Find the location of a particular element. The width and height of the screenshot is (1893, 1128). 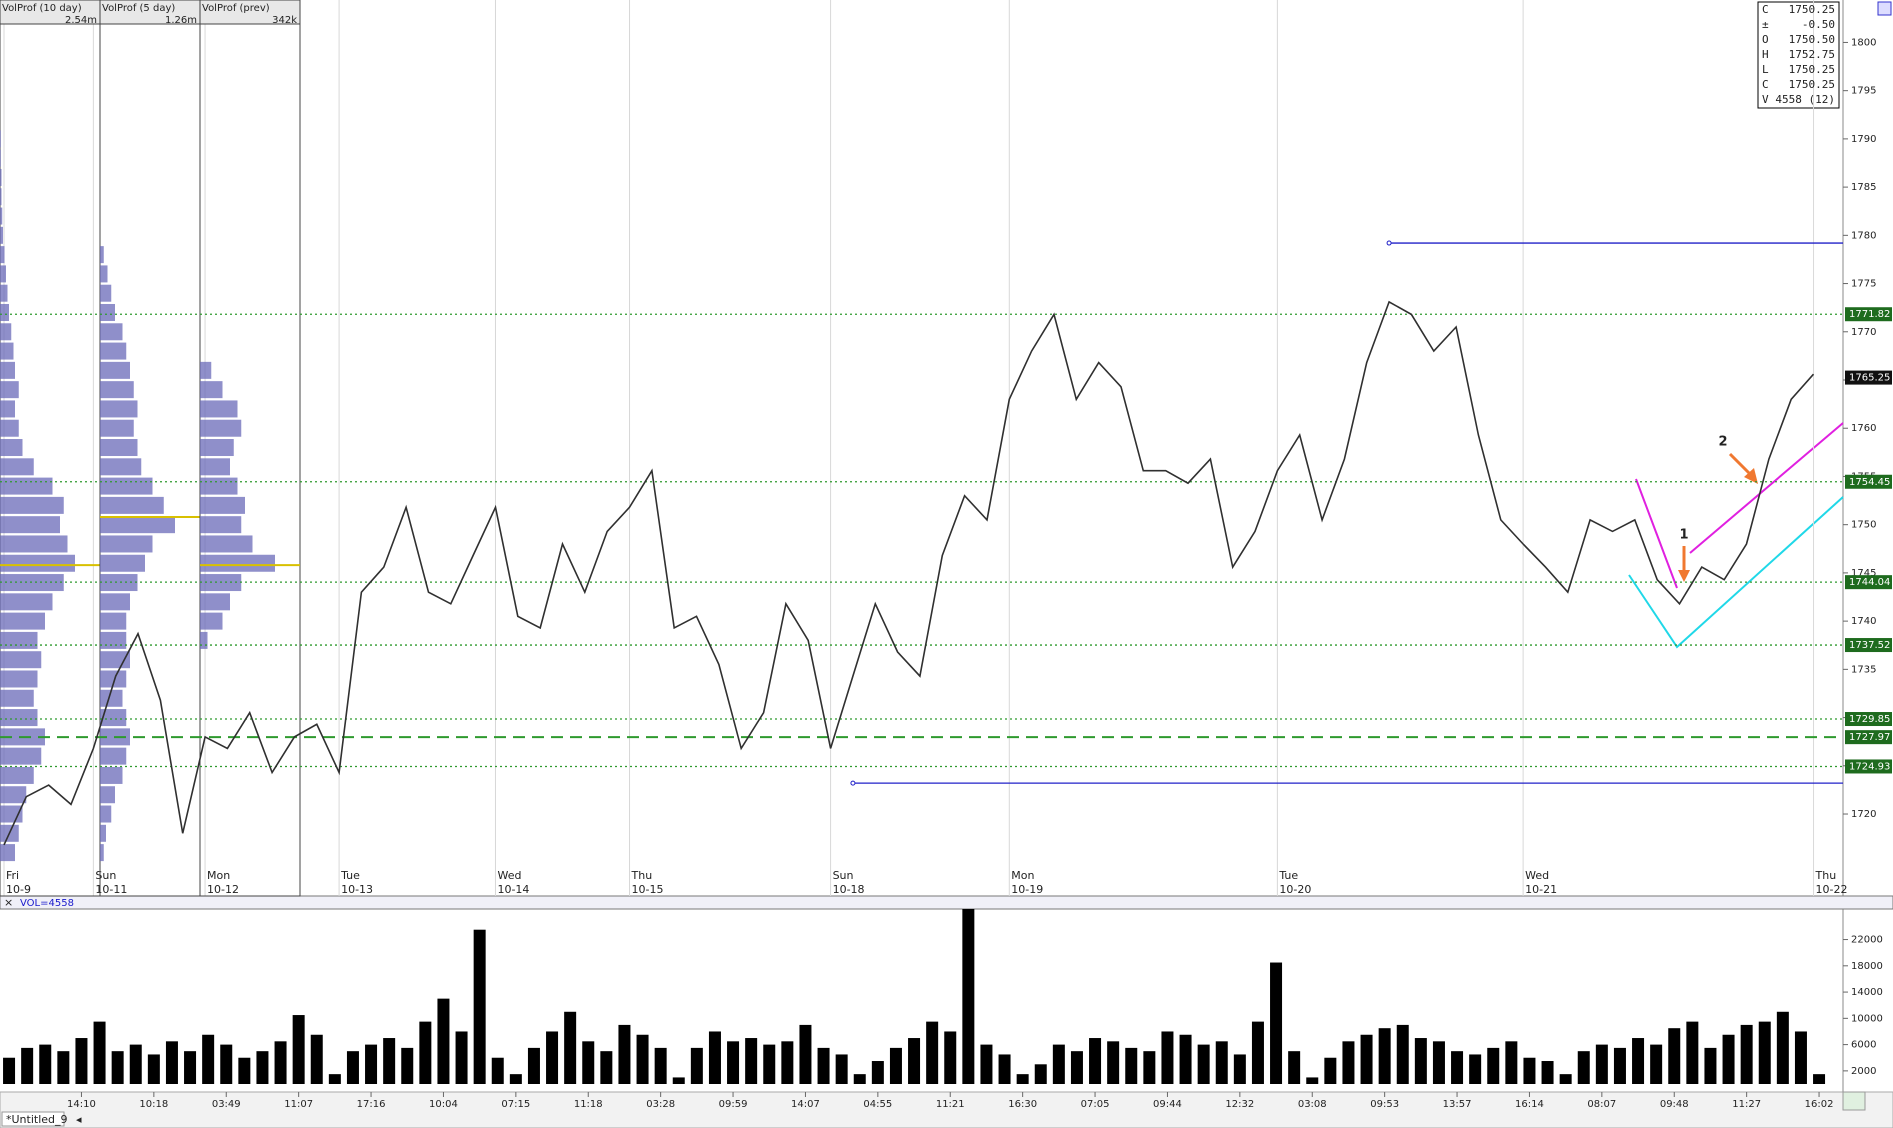

x-tick-label: 16:30 is located at coordinates (1022, 1104).